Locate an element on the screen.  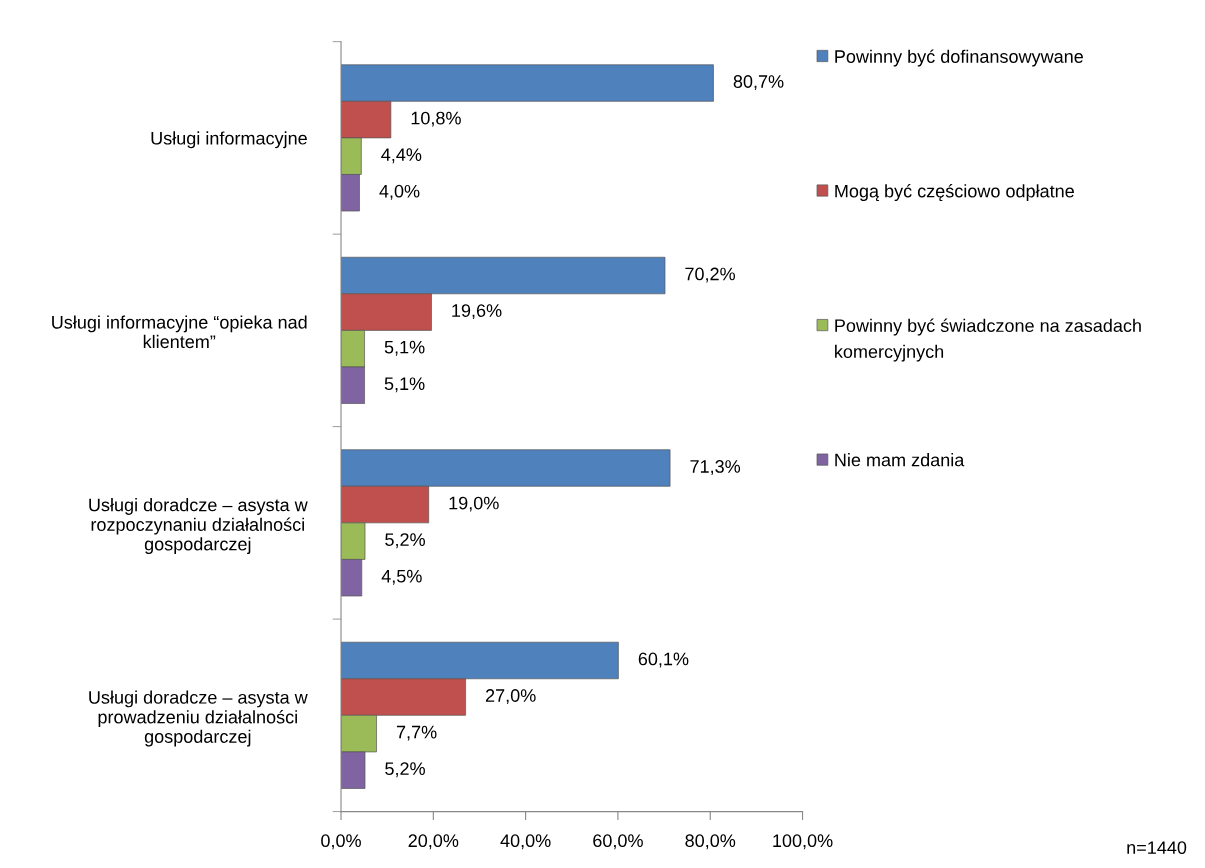
legend-label: Powinny być świadczone na zasadach komercyjnych is located at coordinates (988, 340).